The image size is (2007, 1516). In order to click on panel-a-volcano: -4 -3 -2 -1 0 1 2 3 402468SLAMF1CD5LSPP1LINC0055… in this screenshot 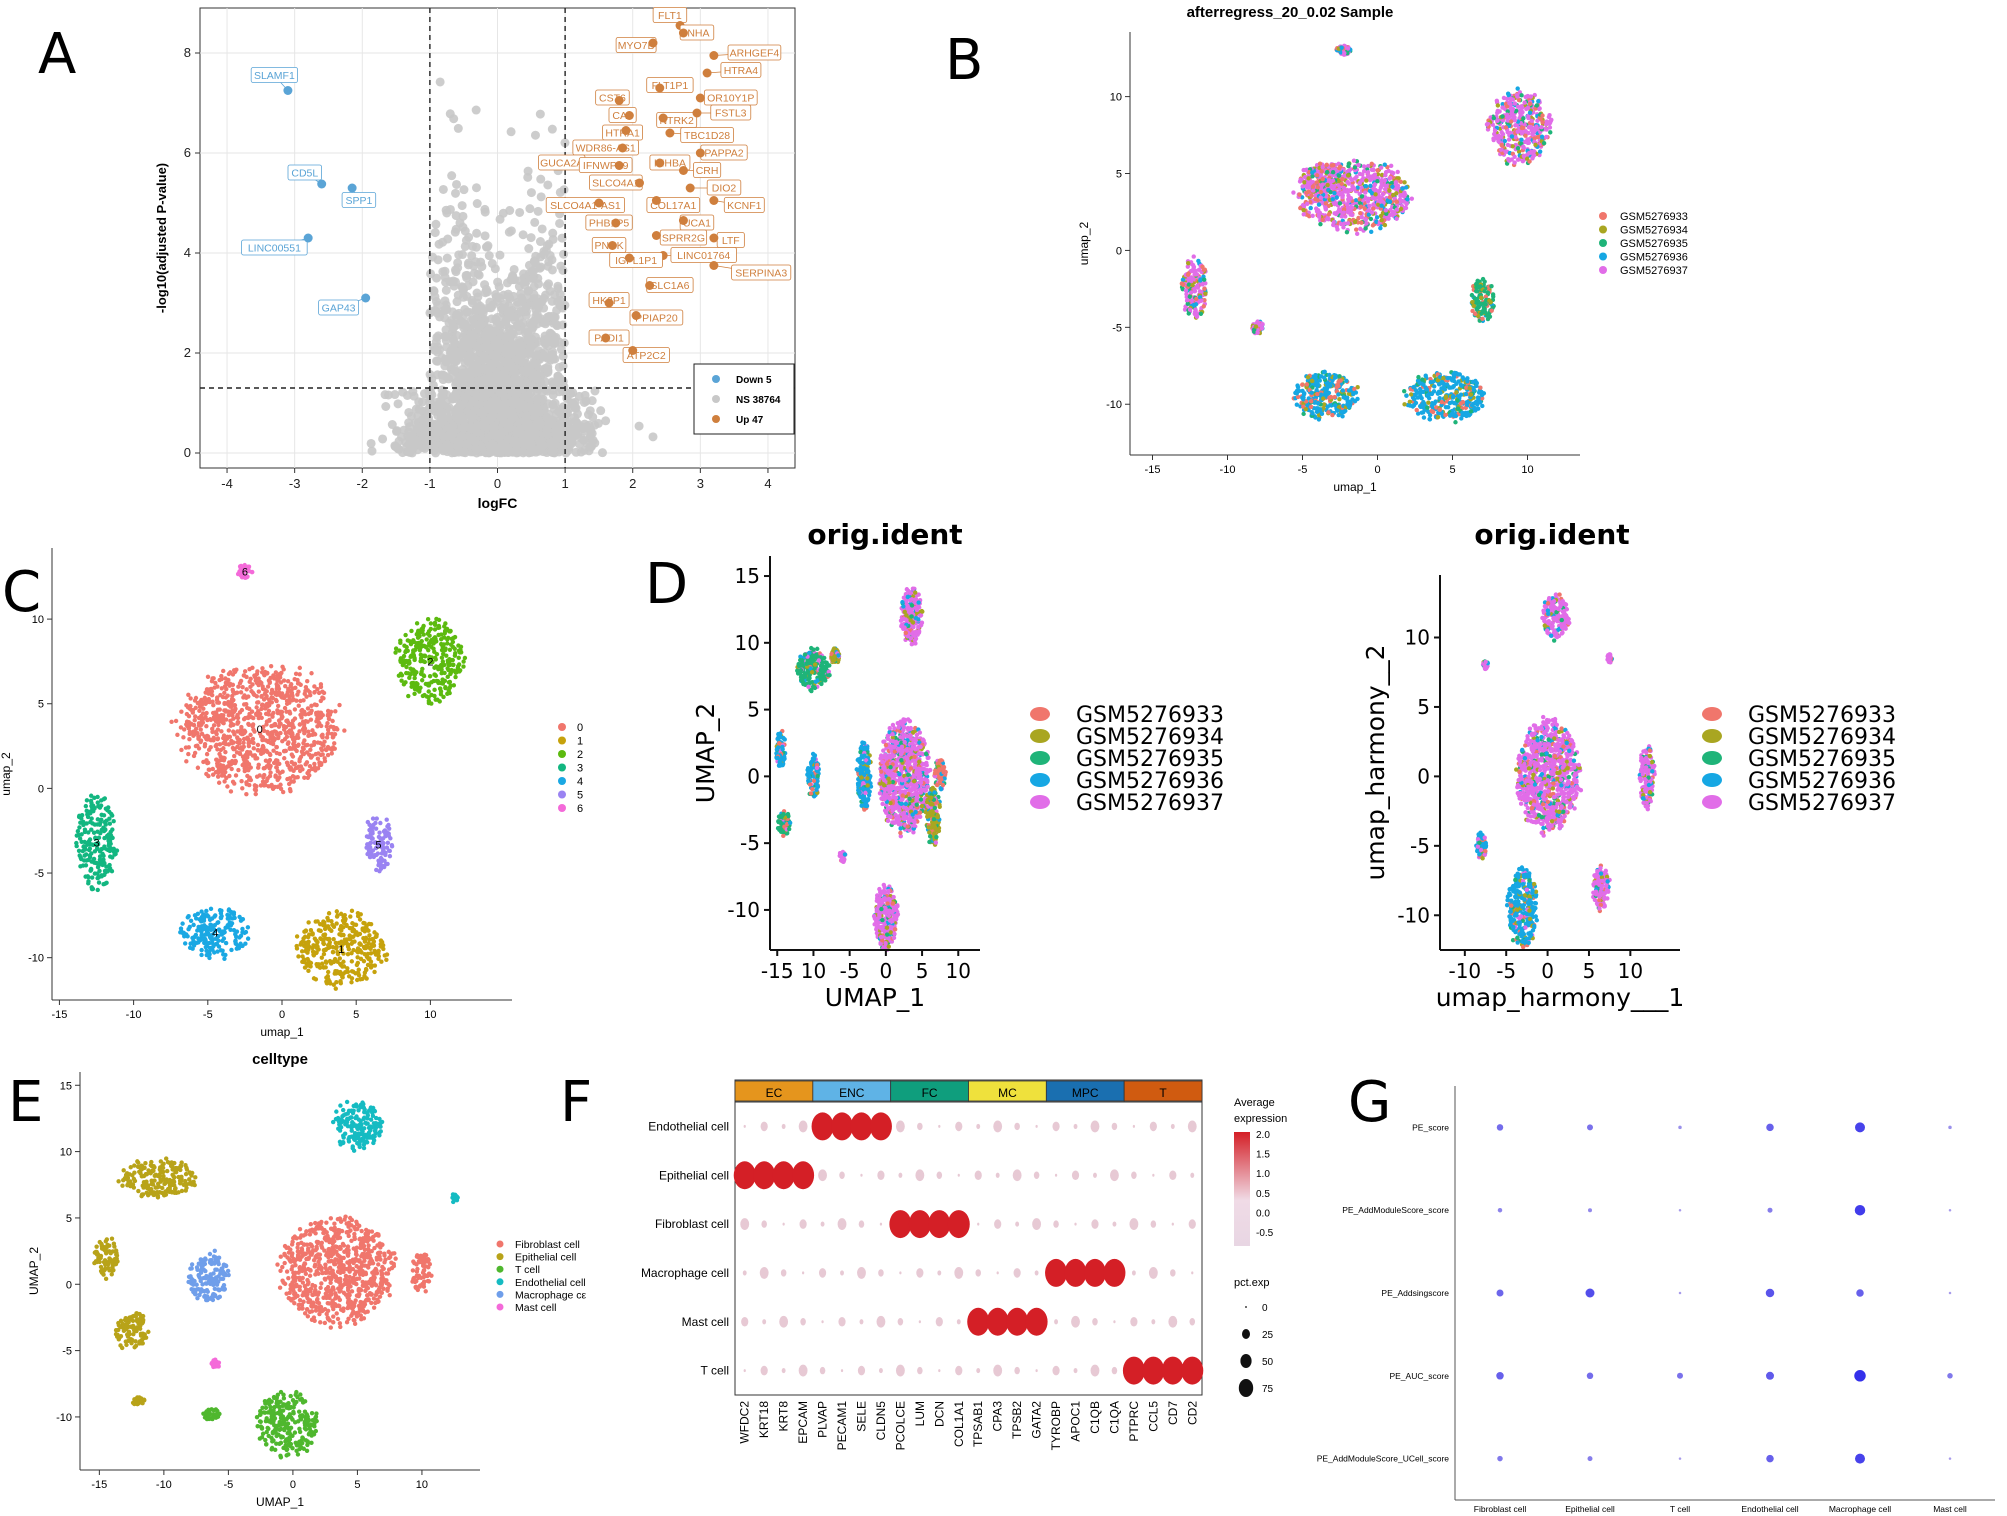, I will do `click(475, 259)`.